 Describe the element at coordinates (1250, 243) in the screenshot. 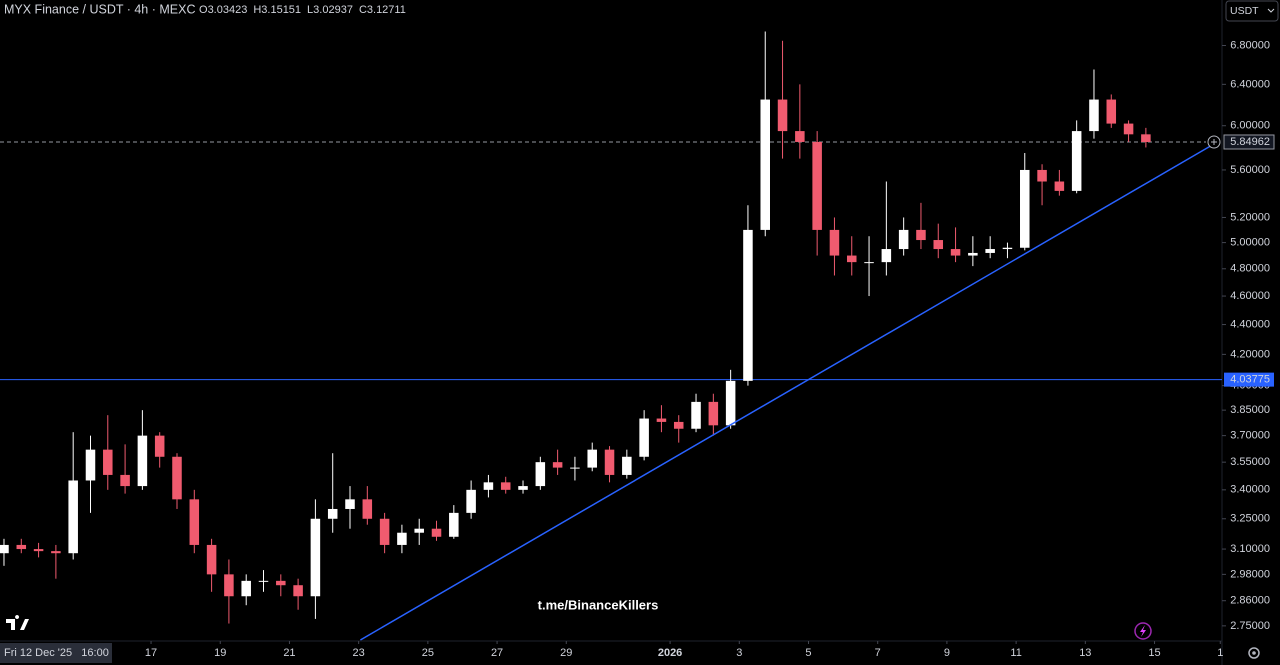

I see `y-tick-label: 5.00000` at that location.